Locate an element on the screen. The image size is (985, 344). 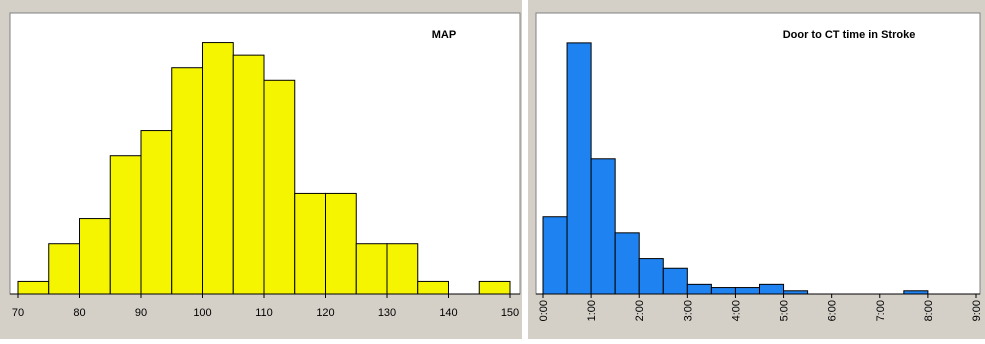
map-x-tick-label: 140 is located at coordinates (448, 313).